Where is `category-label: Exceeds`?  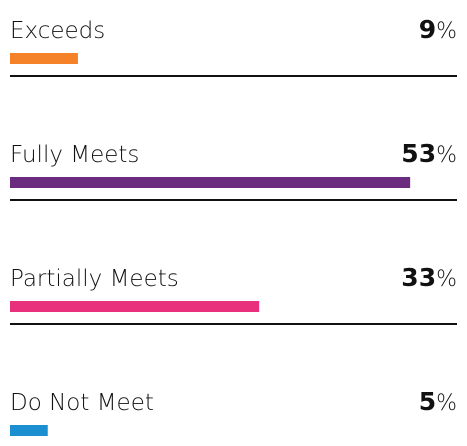 category-label: Exceeds is located at coordinates (57, 31).